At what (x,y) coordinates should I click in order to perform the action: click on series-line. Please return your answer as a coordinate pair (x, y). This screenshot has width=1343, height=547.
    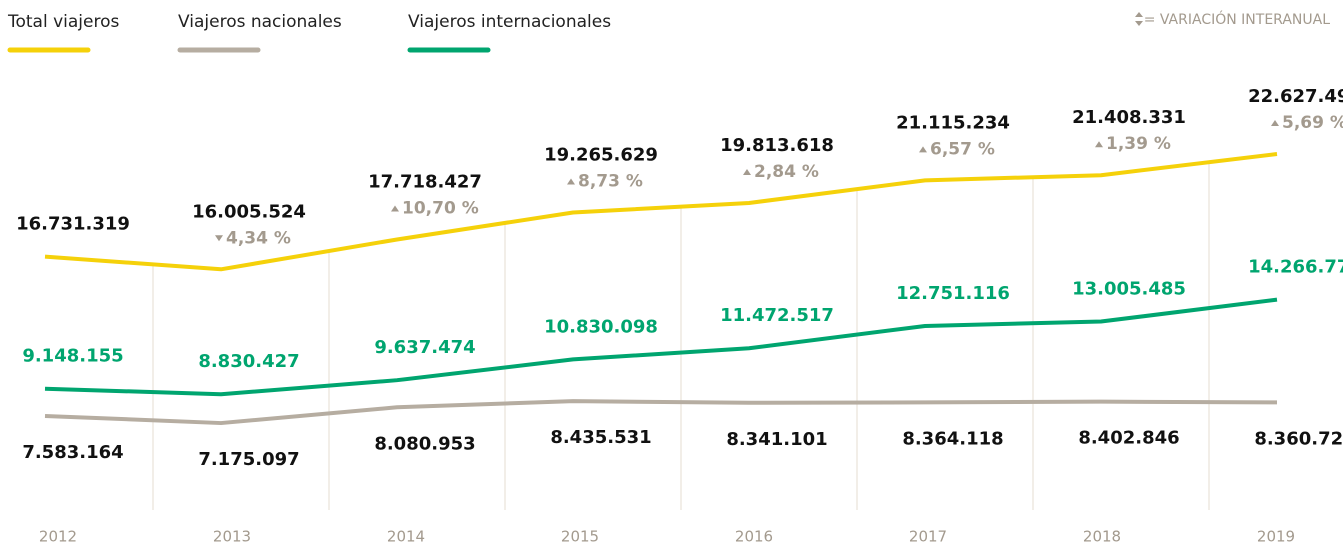
    Looking at the image, I should click on (661, 412).